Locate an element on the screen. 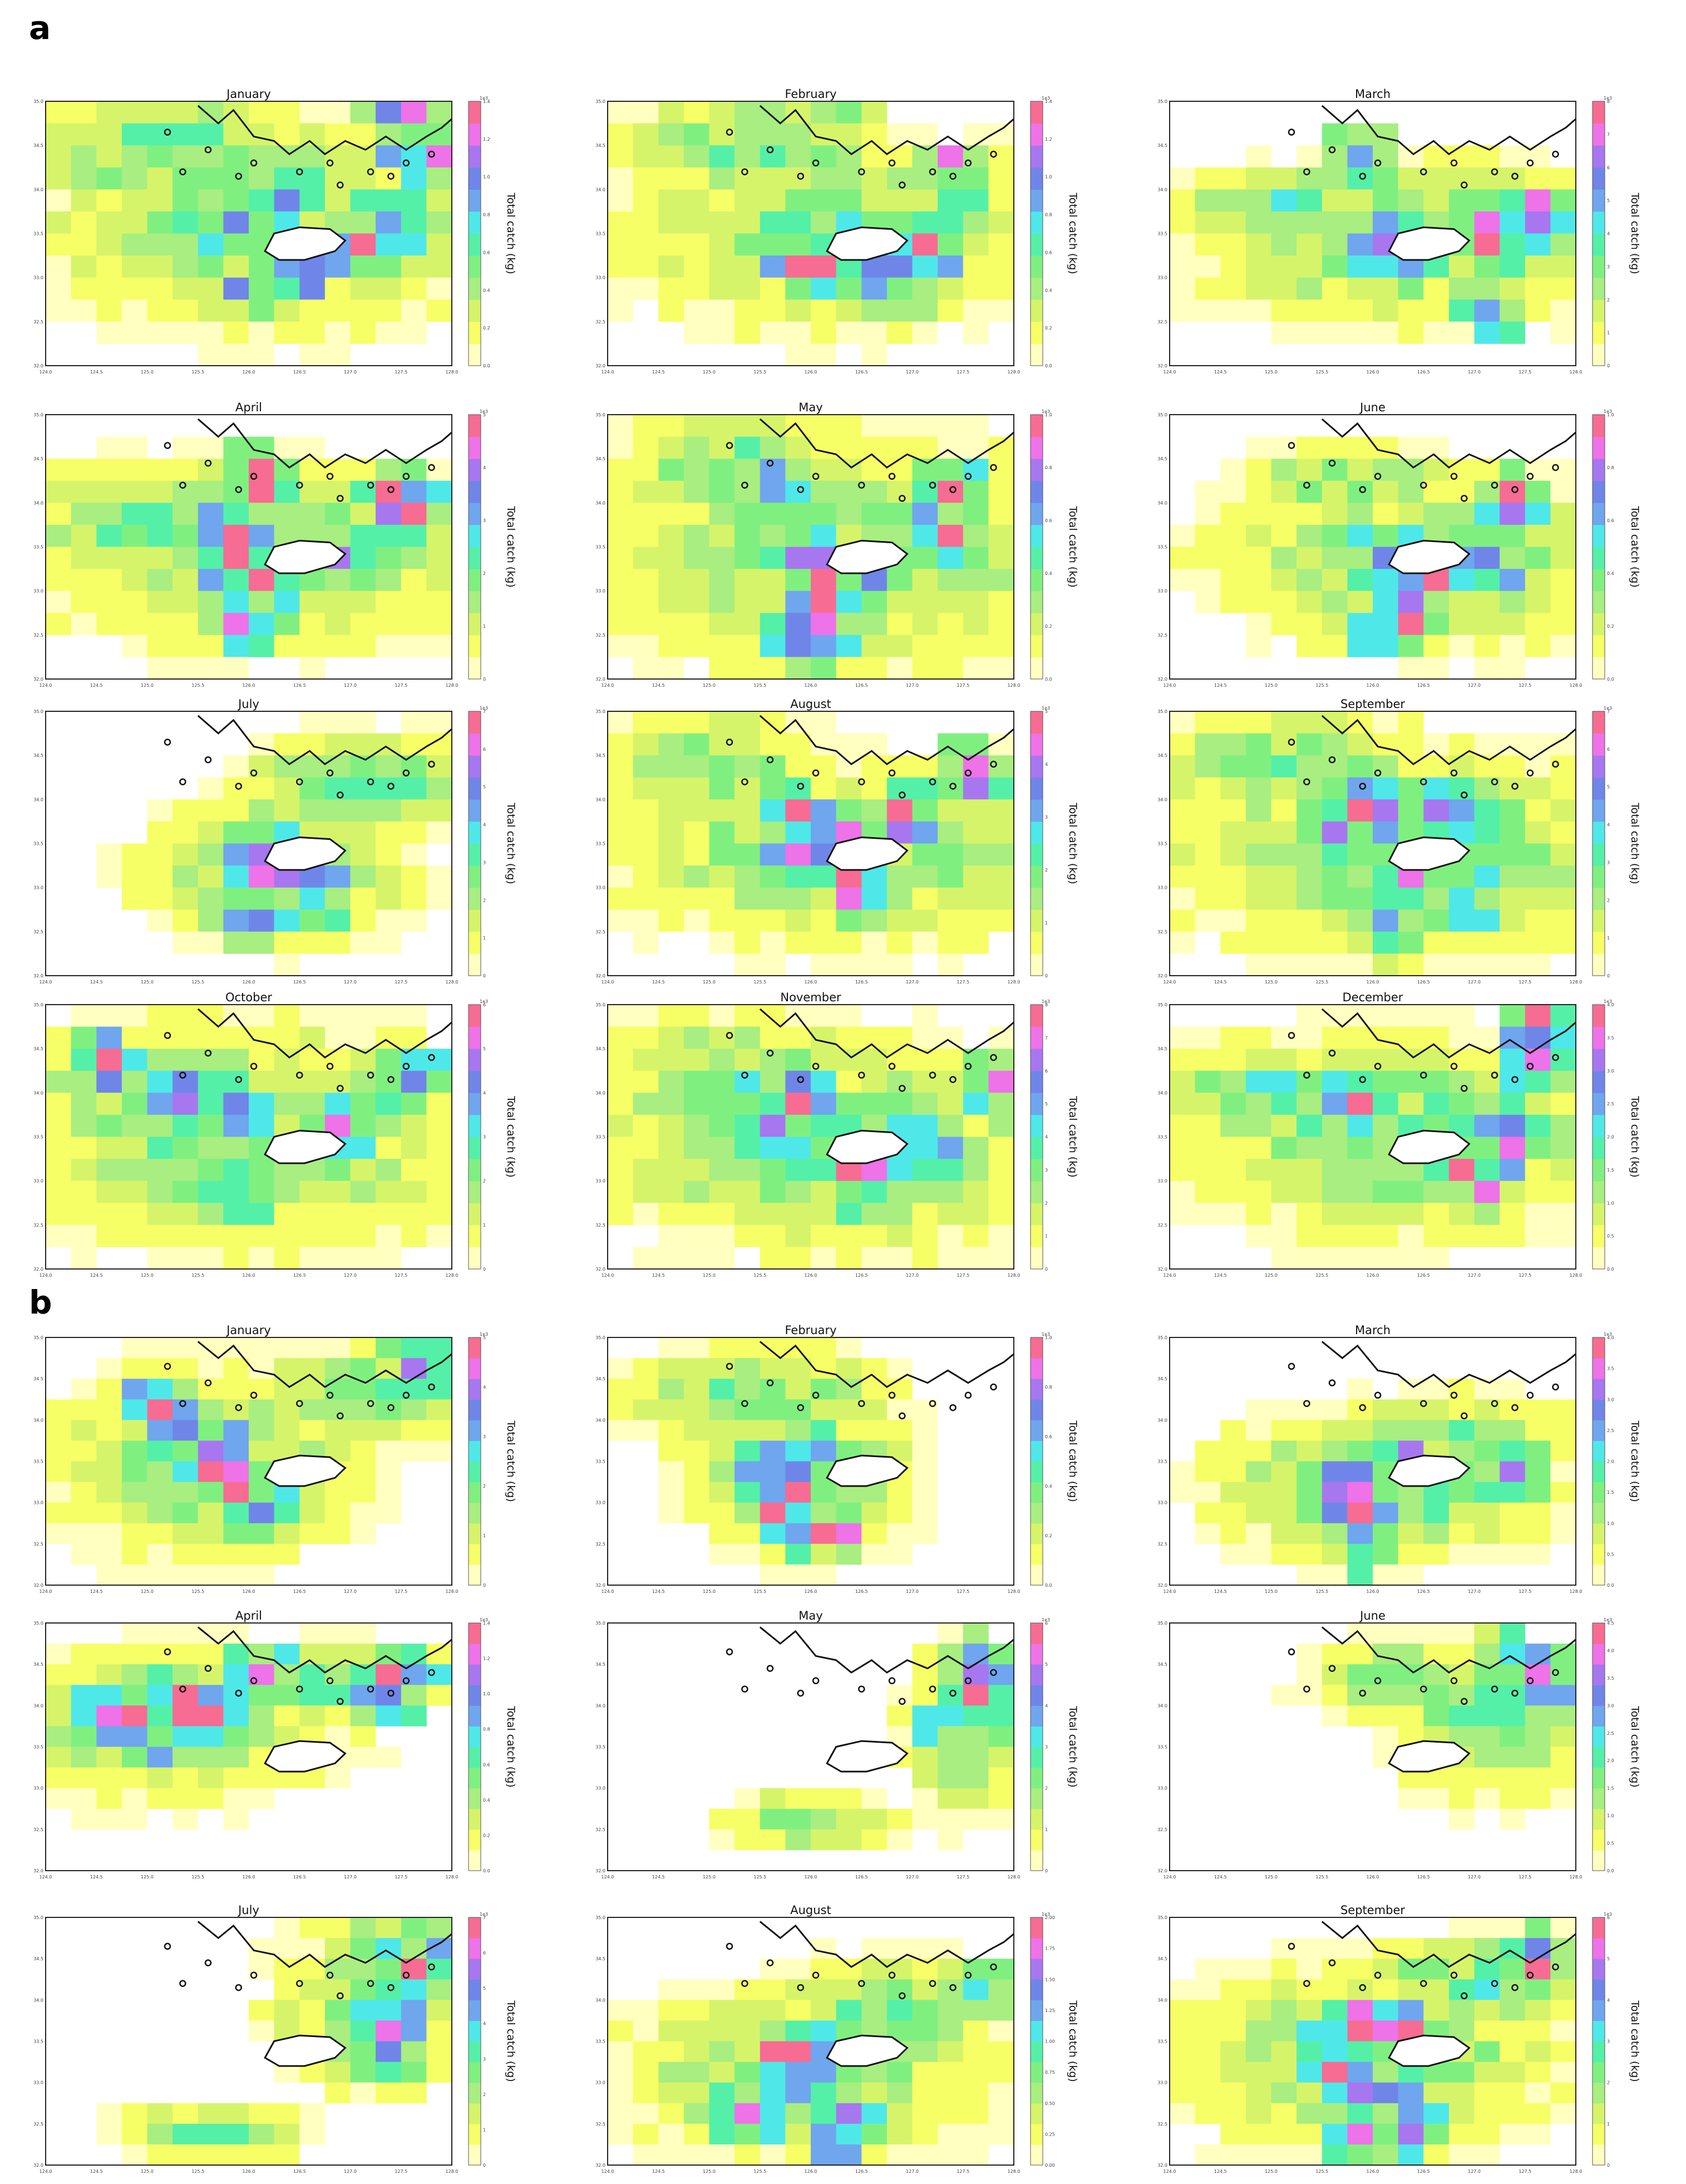 This screenshot has height=2184, width=1686. x-tick-label: 127.5 is located at coordinates (401, 372).